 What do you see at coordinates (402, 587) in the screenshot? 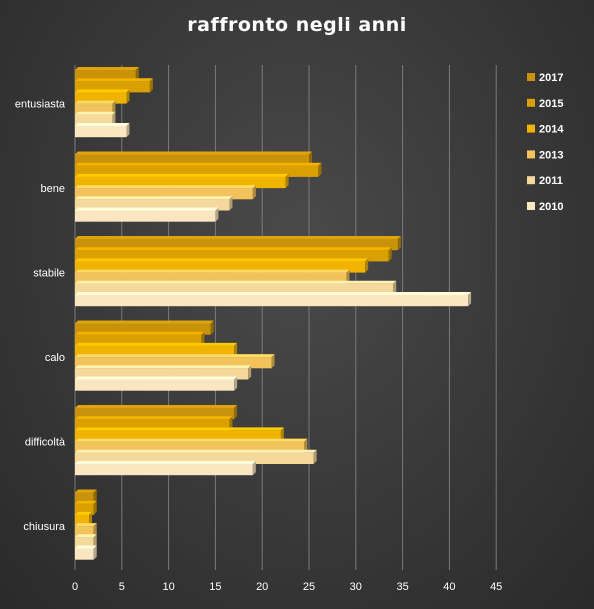
I see `x-tick-label: 35` at bounding box center [402, 587].